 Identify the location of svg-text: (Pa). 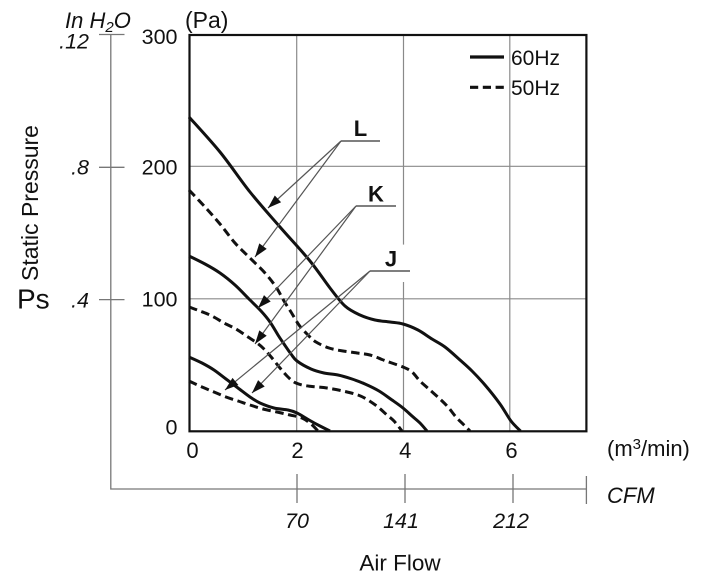
(206, 20).